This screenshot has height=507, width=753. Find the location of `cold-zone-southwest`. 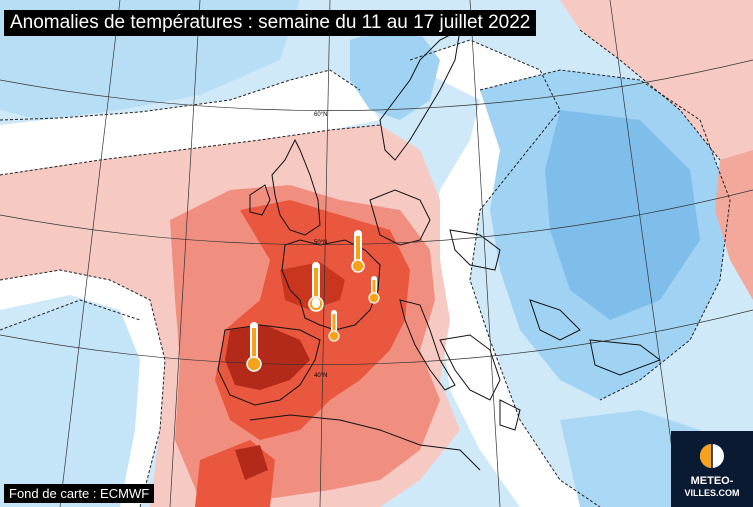

cold-zone-southwest is located at coordinates (75, 403).